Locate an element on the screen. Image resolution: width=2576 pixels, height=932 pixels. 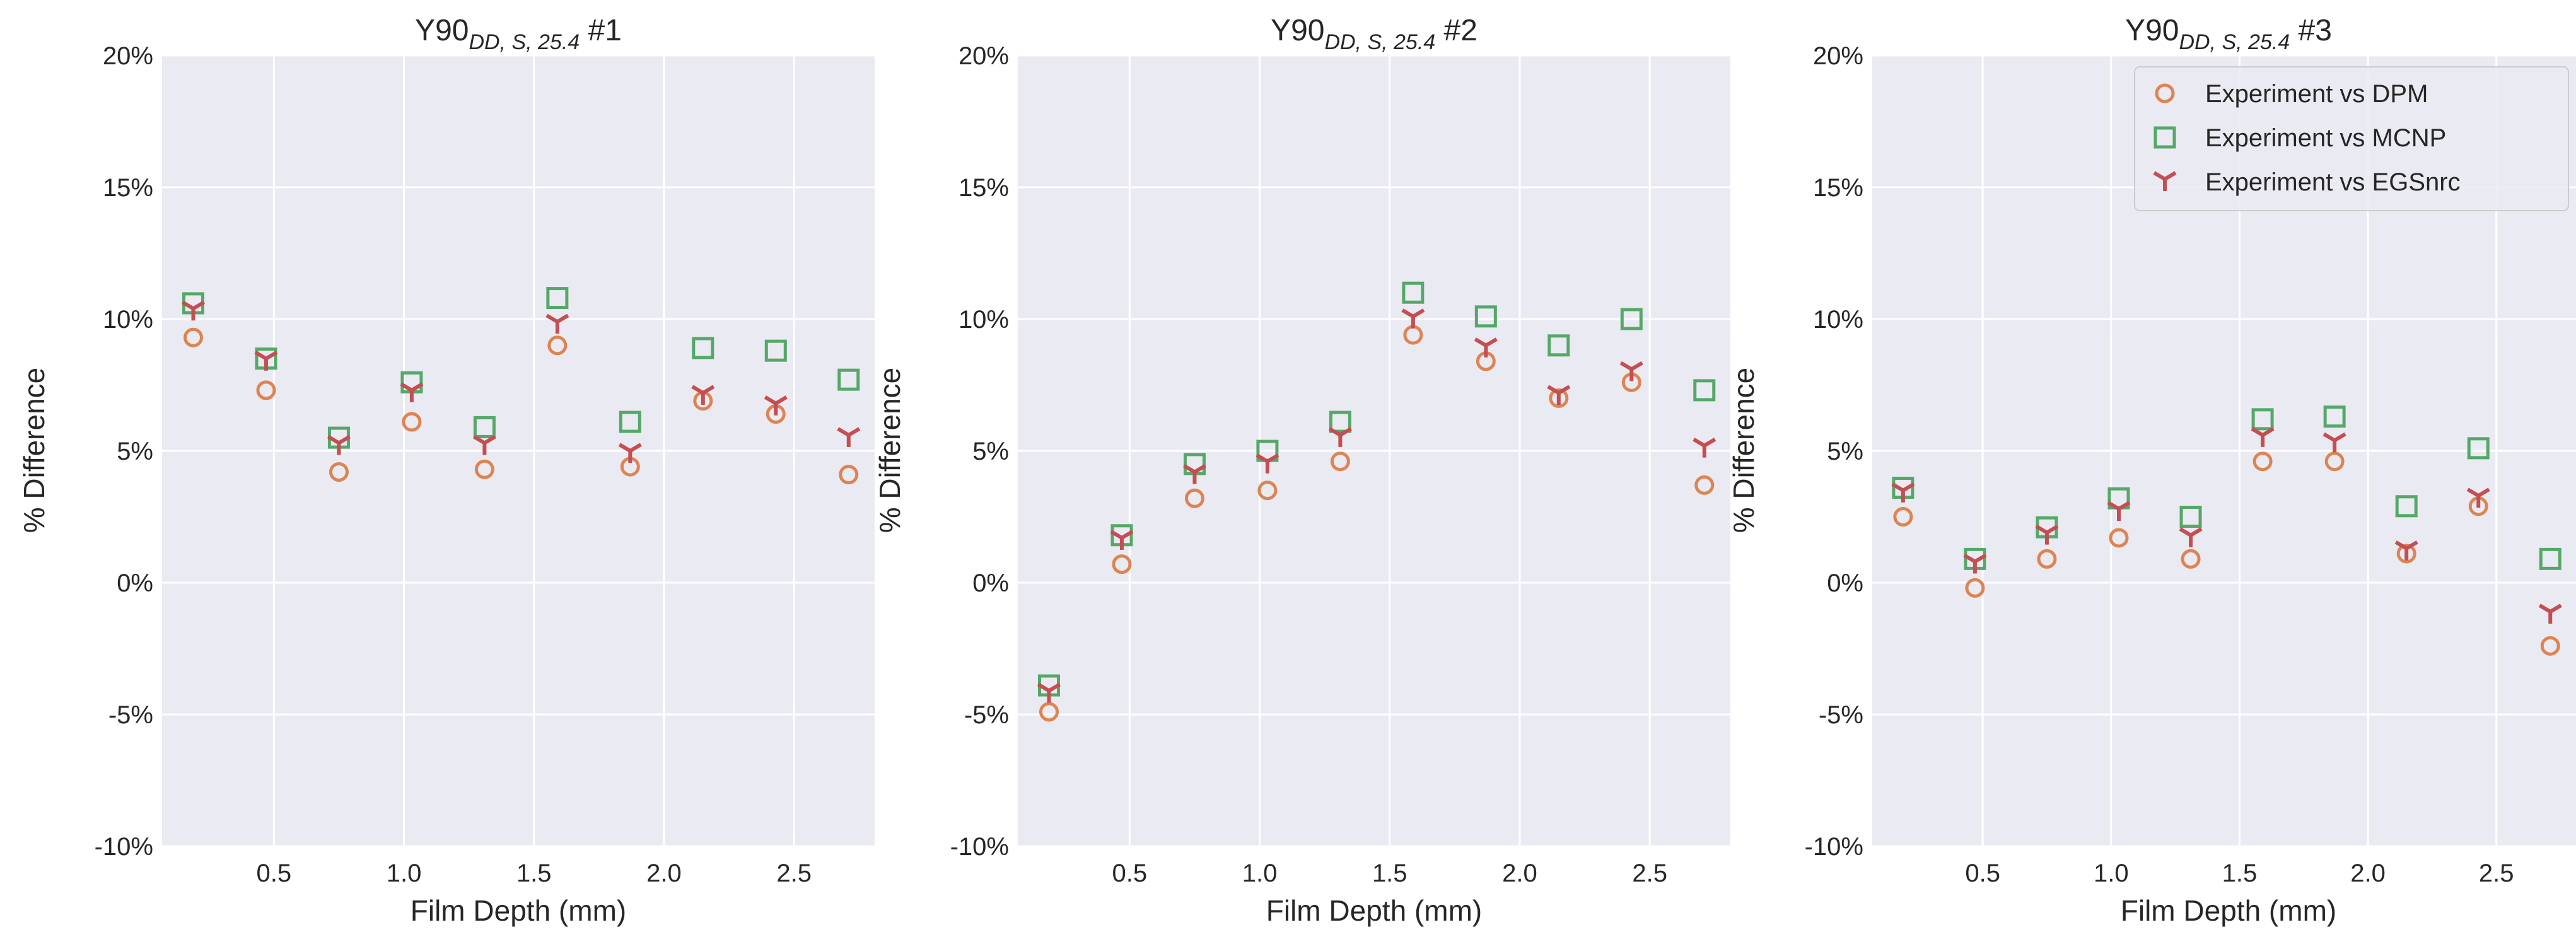
panel-1-x-tick-label: 2.5 is located at coordinates (794, 873).